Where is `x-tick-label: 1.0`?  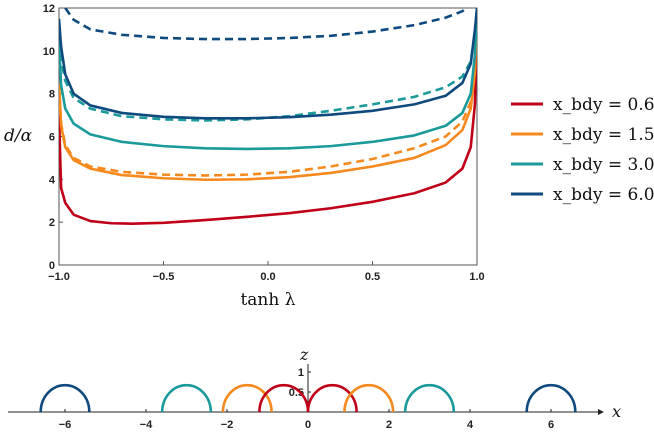
x-tick-label: 1.0 is located at coordinates (476, 277).